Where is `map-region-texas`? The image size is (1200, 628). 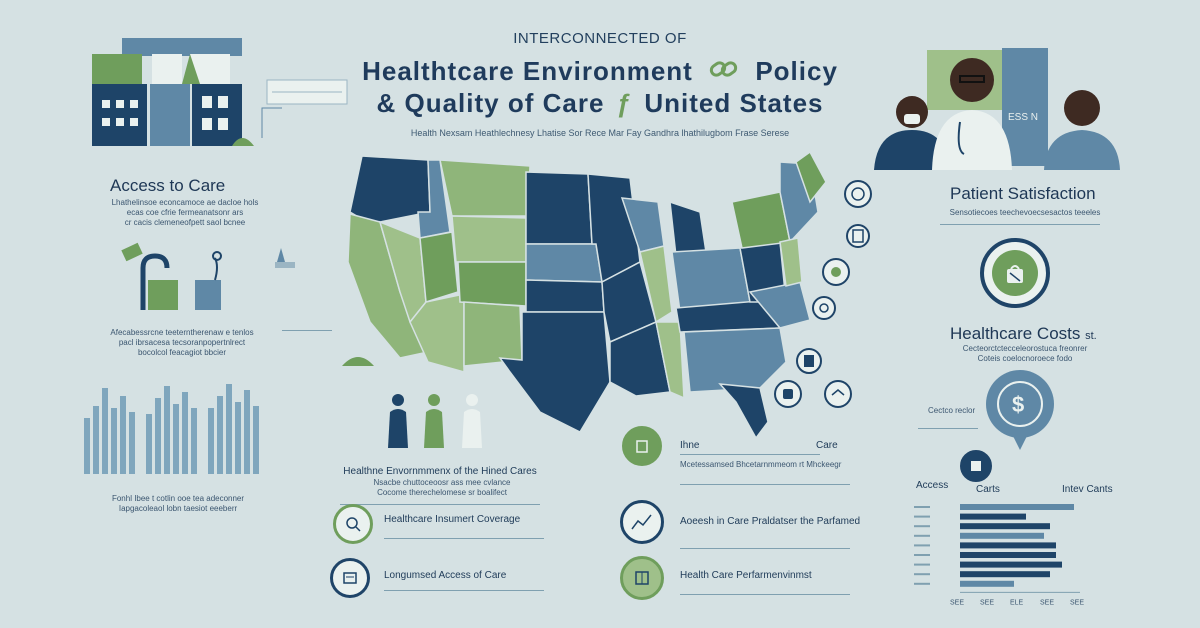
map-region-texas is located at coordinates (554, 372).